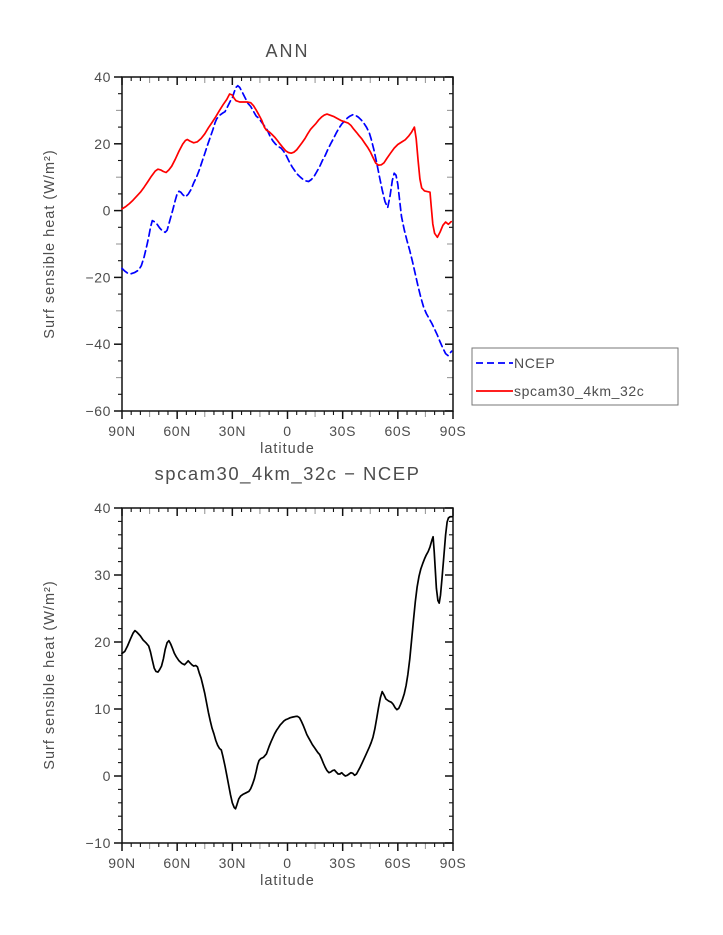 Image resolution: width=723 pixels, height=935 pixels. I want to click on y-tick-label: −10, so click(98, 843).